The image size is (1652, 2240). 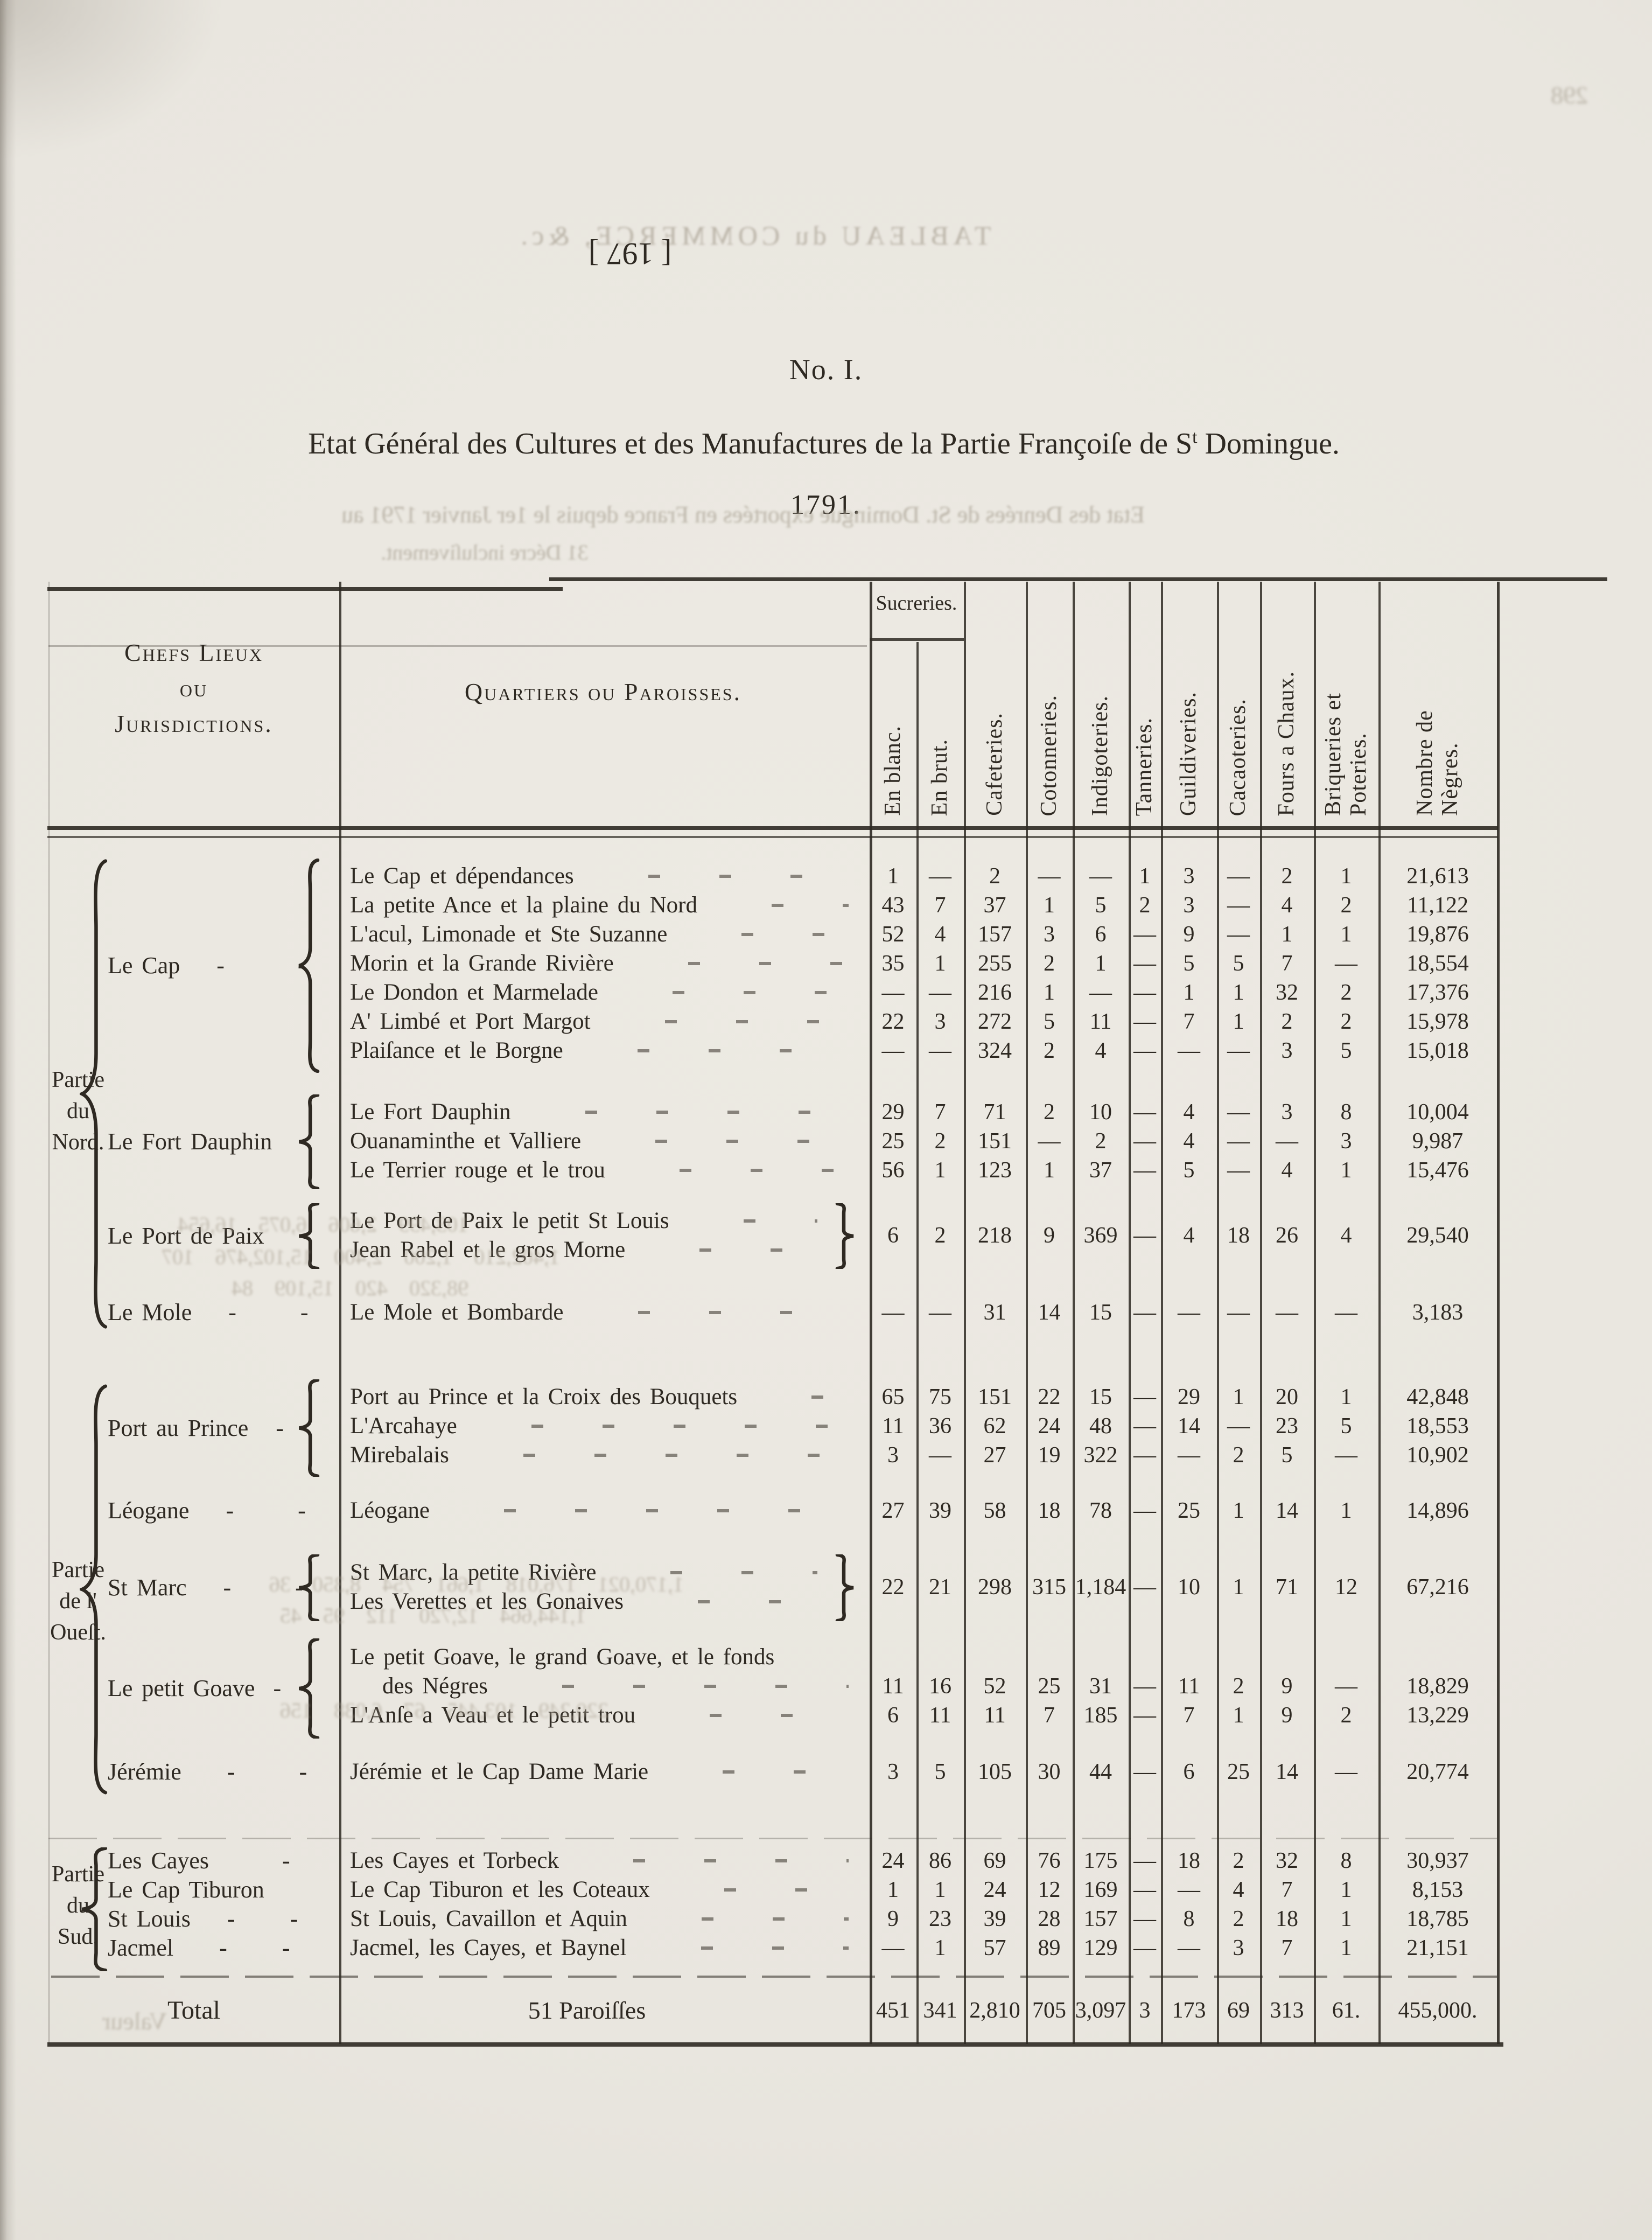 What do you see at coordinates (1345, 754) in the screenshot?
I see `col-header-label: Briqueries et Poteries.` at bounding box center [1345, 754].